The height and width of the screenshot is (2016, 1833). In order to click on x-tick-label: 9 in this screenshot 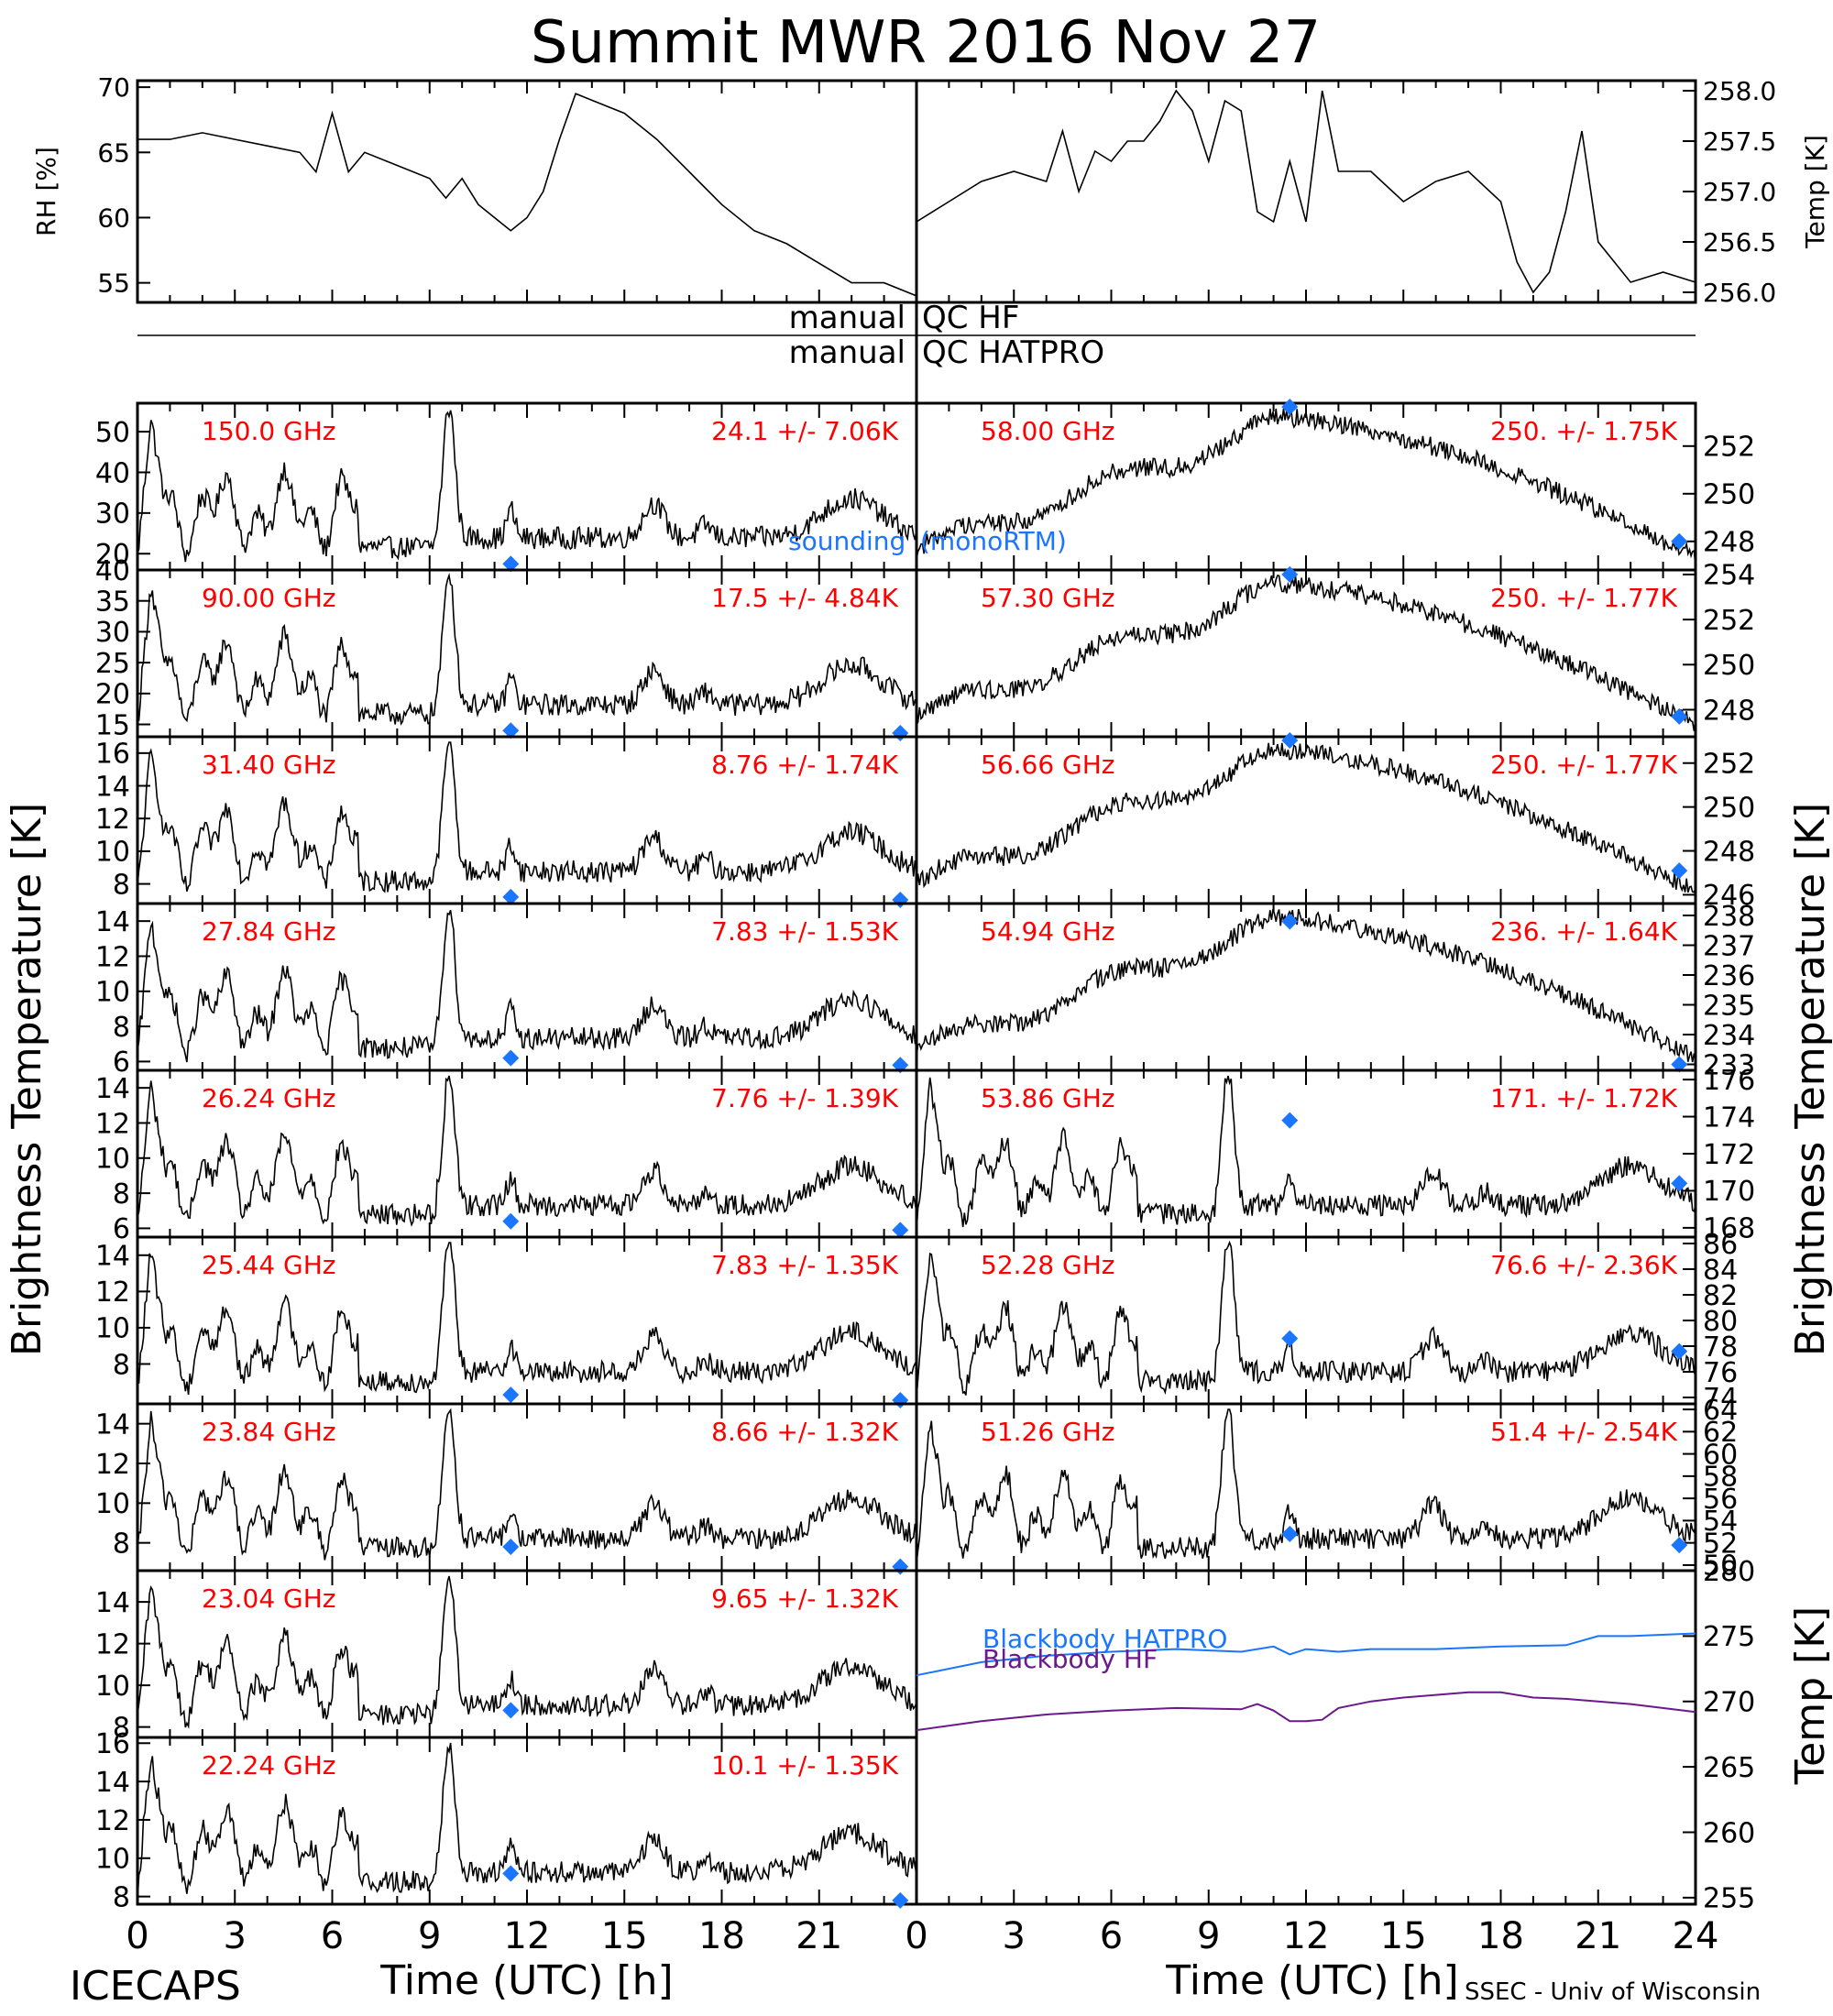, I will do `click(429, 1936)`.